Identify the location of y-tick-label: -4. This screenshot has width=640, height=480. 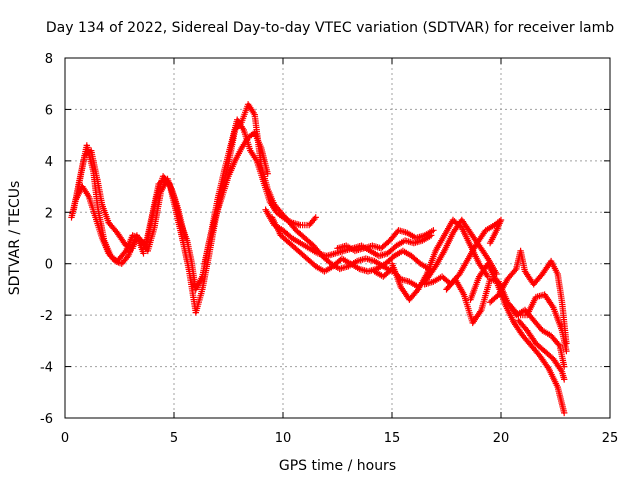
(46, 368).